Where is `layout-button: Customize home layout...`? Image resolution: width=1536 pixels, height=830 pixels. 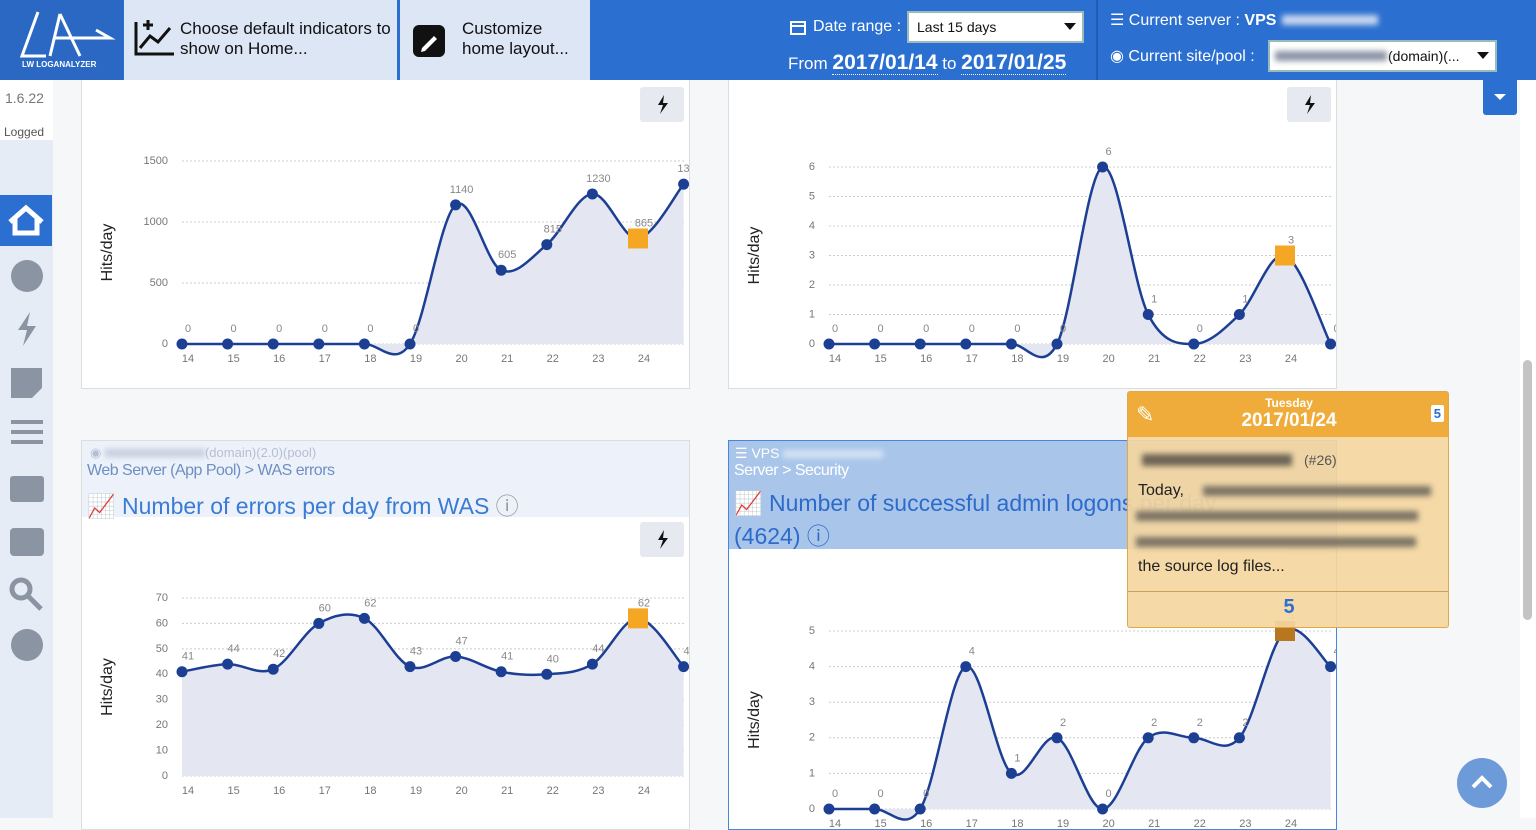
layout-button: Customize home layout... is located at coordinates (495, 40).